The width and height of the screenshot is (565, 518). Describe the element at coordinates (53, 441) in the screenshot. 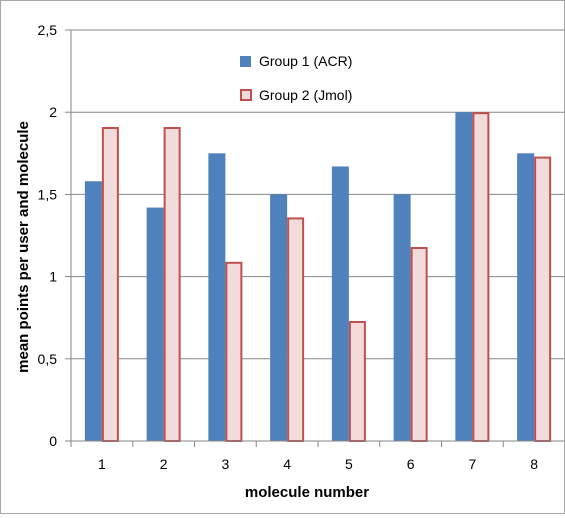

I see `y-tick-label: 0` at that location.